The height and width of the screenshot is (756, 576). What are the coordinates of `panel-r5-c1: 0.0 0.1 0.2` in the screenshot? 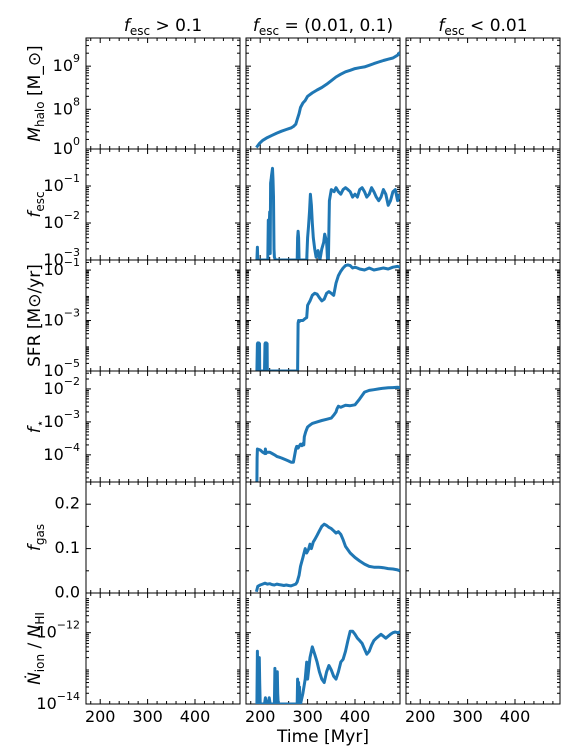 It's located at (148, 541).